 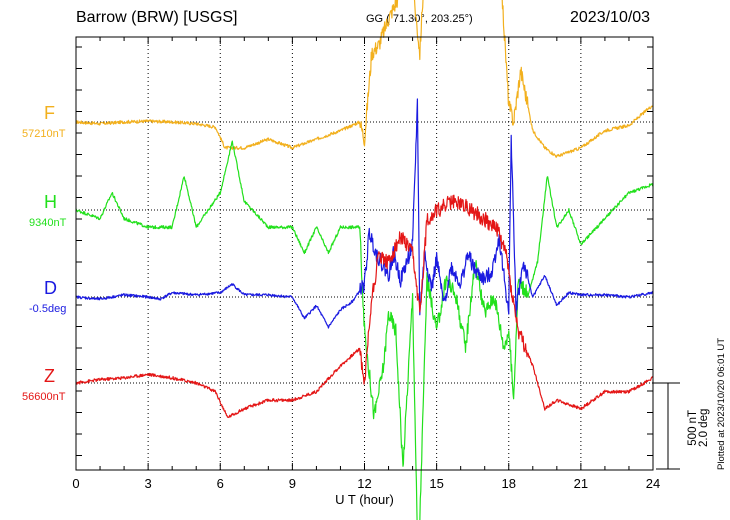 I want to click on chart-title: Barrow (BRW) [USGS], so click(x=157, y=17).